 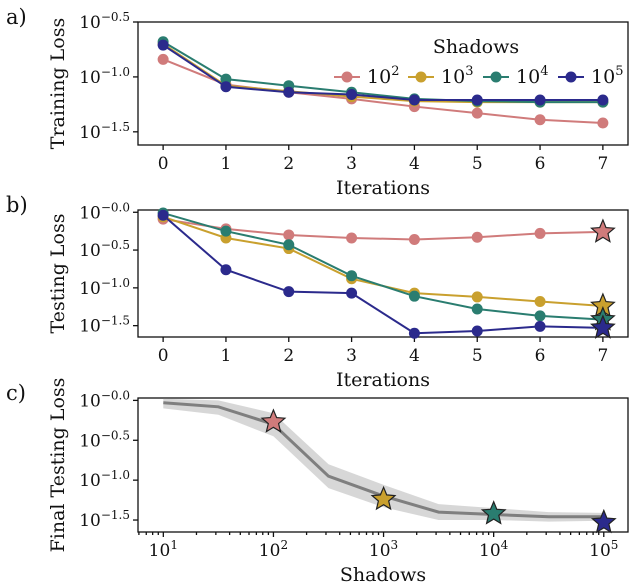 I want to click on legend-label-1e2: 102, so click(x=383, y=76).